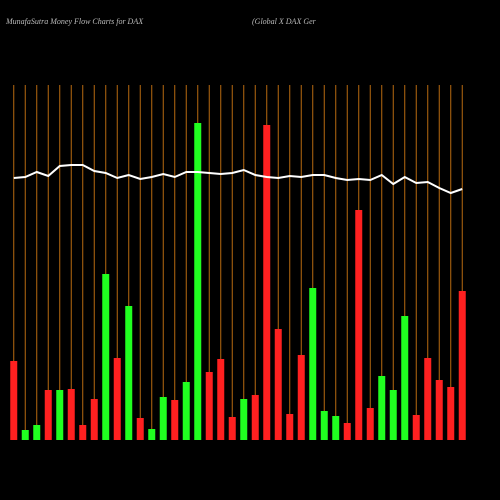 The width and height of the screenshot is (500, 500). I want to click on chart-subtitle: (Global X DAX Ger, so click(284, 21).